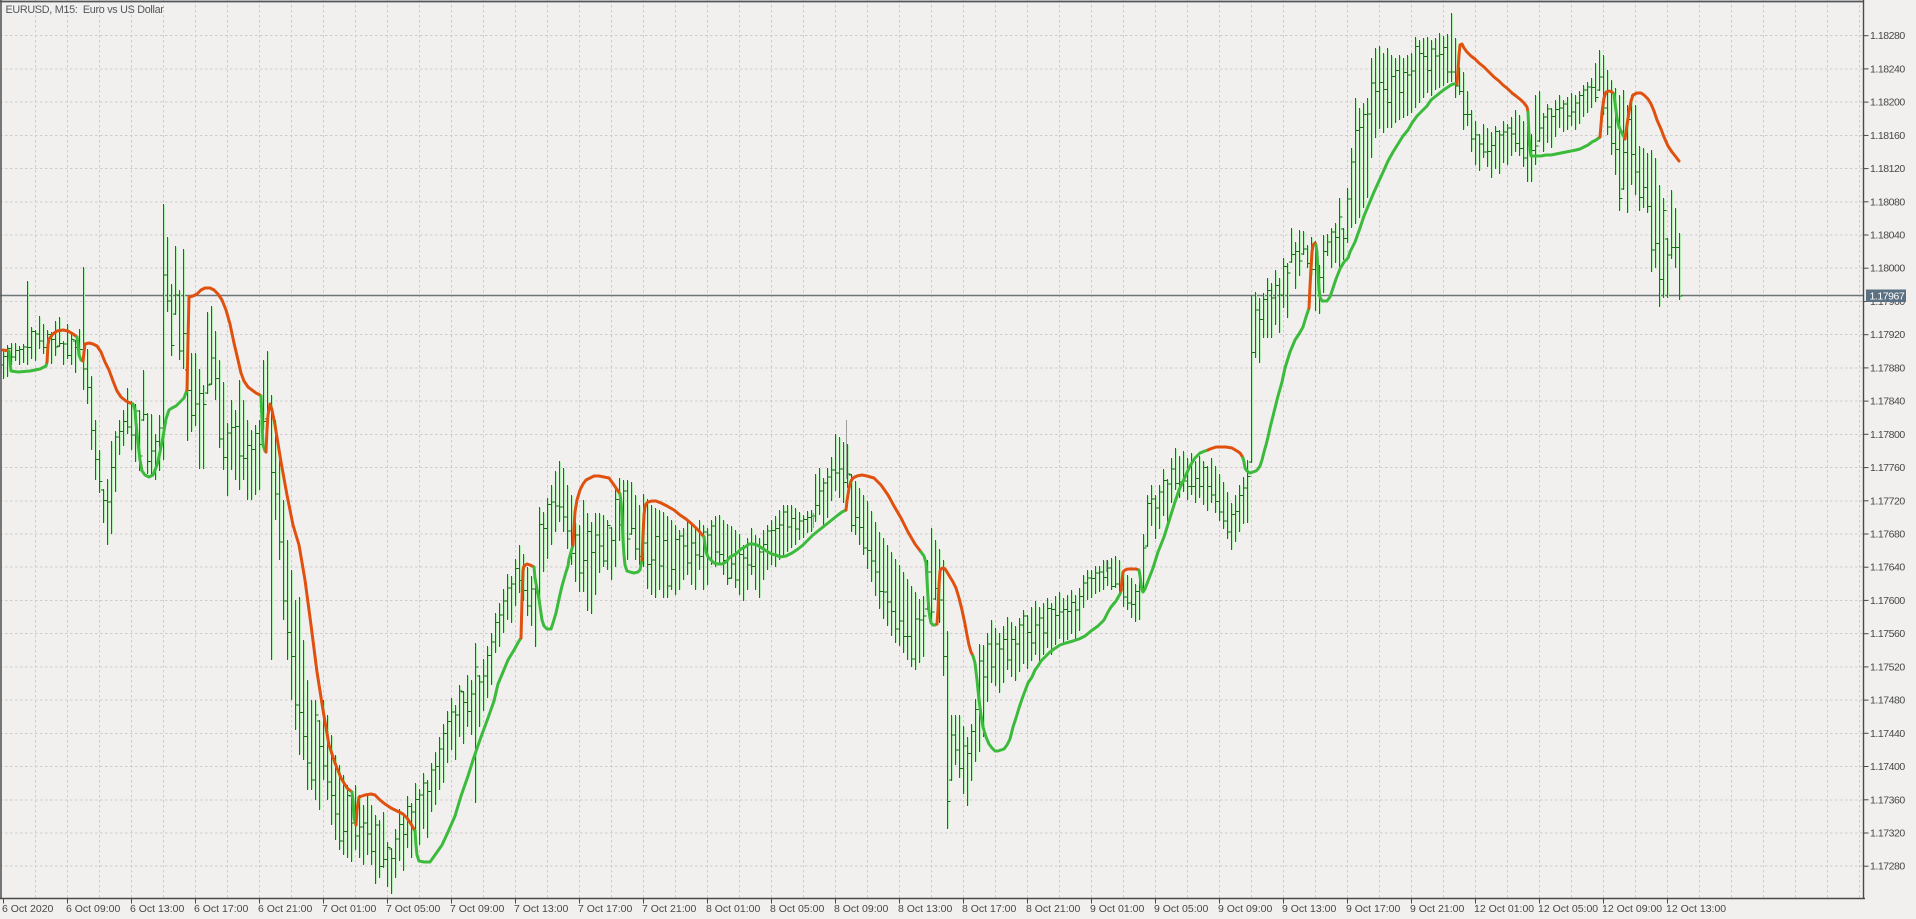  I want to click on svg-text: 12 Oct 09:00, so click(1632, 909).